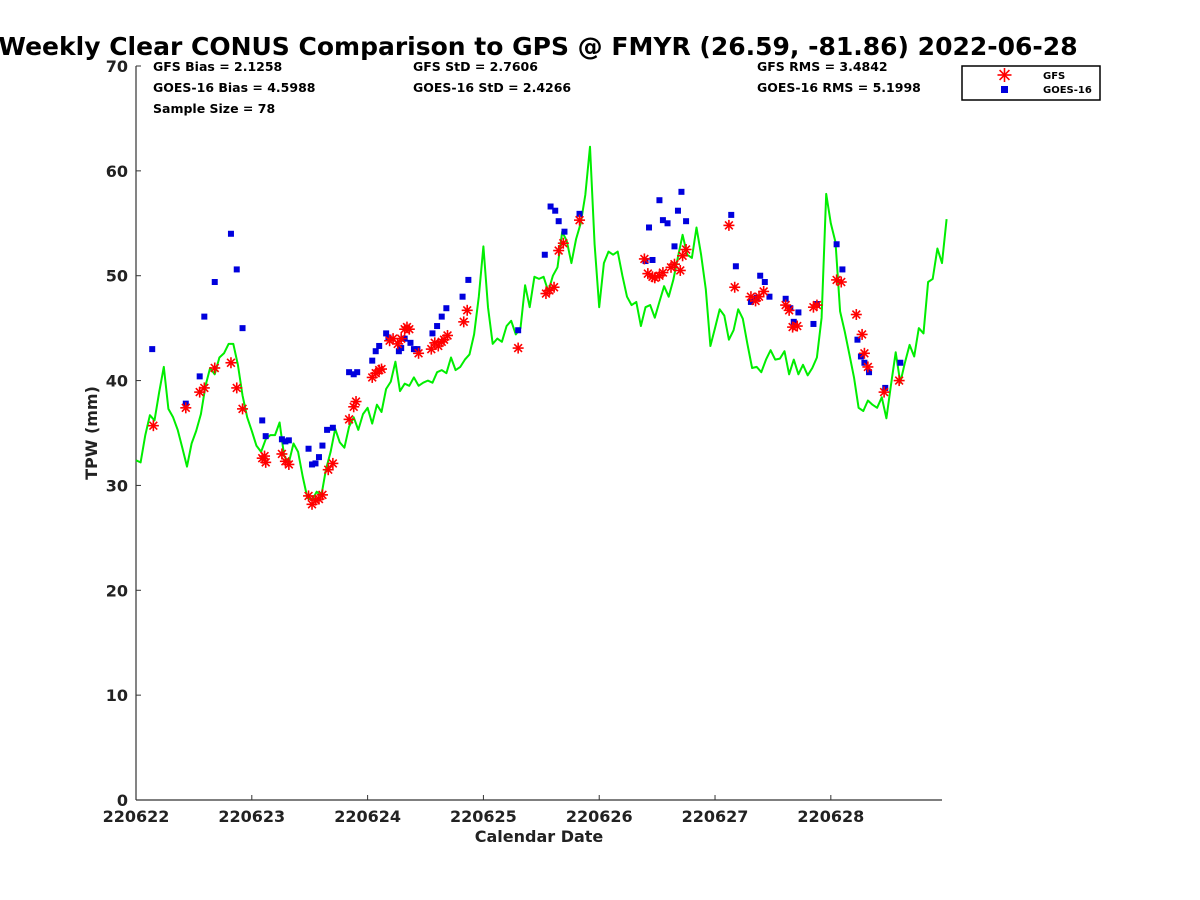 The width and height of the screenshot is (1200, 900). Describe the element at coordinates (214, 108) in the screenshot. I see `sample-size-stat: Sample Size = 78` at that location.